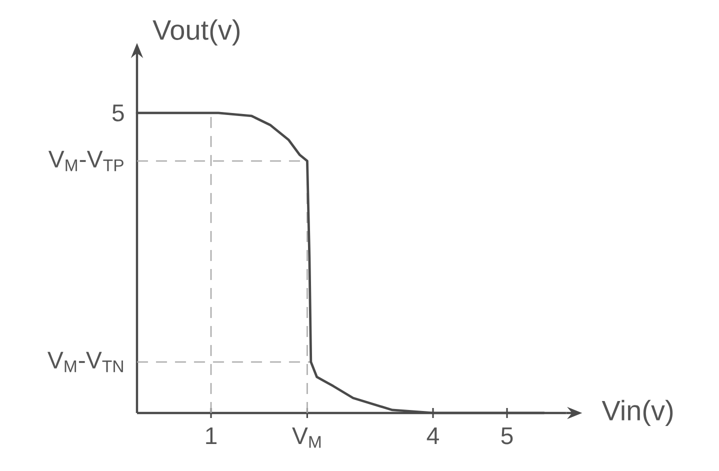 Image resolution: width=719 pixels, height=471 pixels. What do you see at coordinates (637, 413) in the screenshot?
I see `x-axis-title: Vin(v)` at bounding box center [637, 413].